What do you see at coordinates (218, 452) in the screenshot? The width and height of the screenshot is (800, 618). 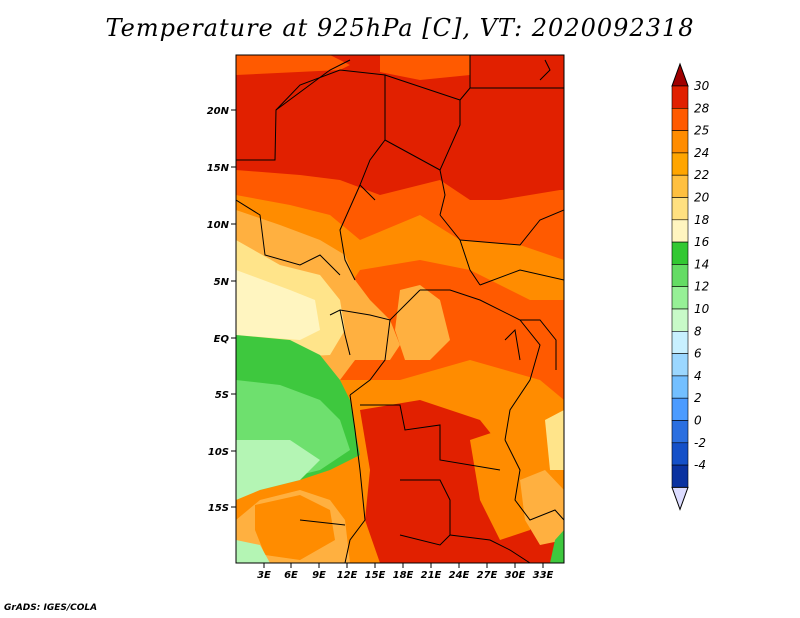 I see `lat-label: 10S` at bounding box center [218, 452].